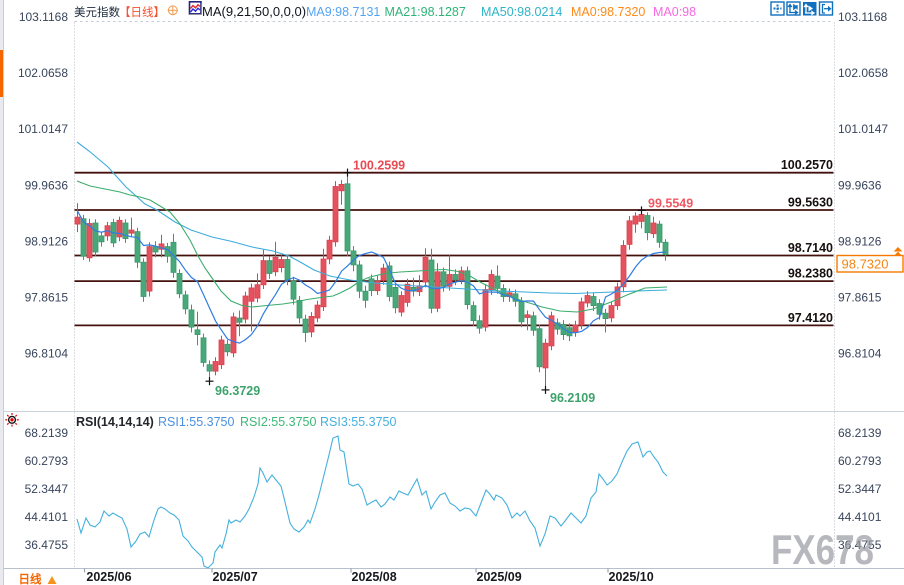  Describe the element at coordinates (97, 12) in the screenshot. I see `svg-text: 美元指数` at that location.